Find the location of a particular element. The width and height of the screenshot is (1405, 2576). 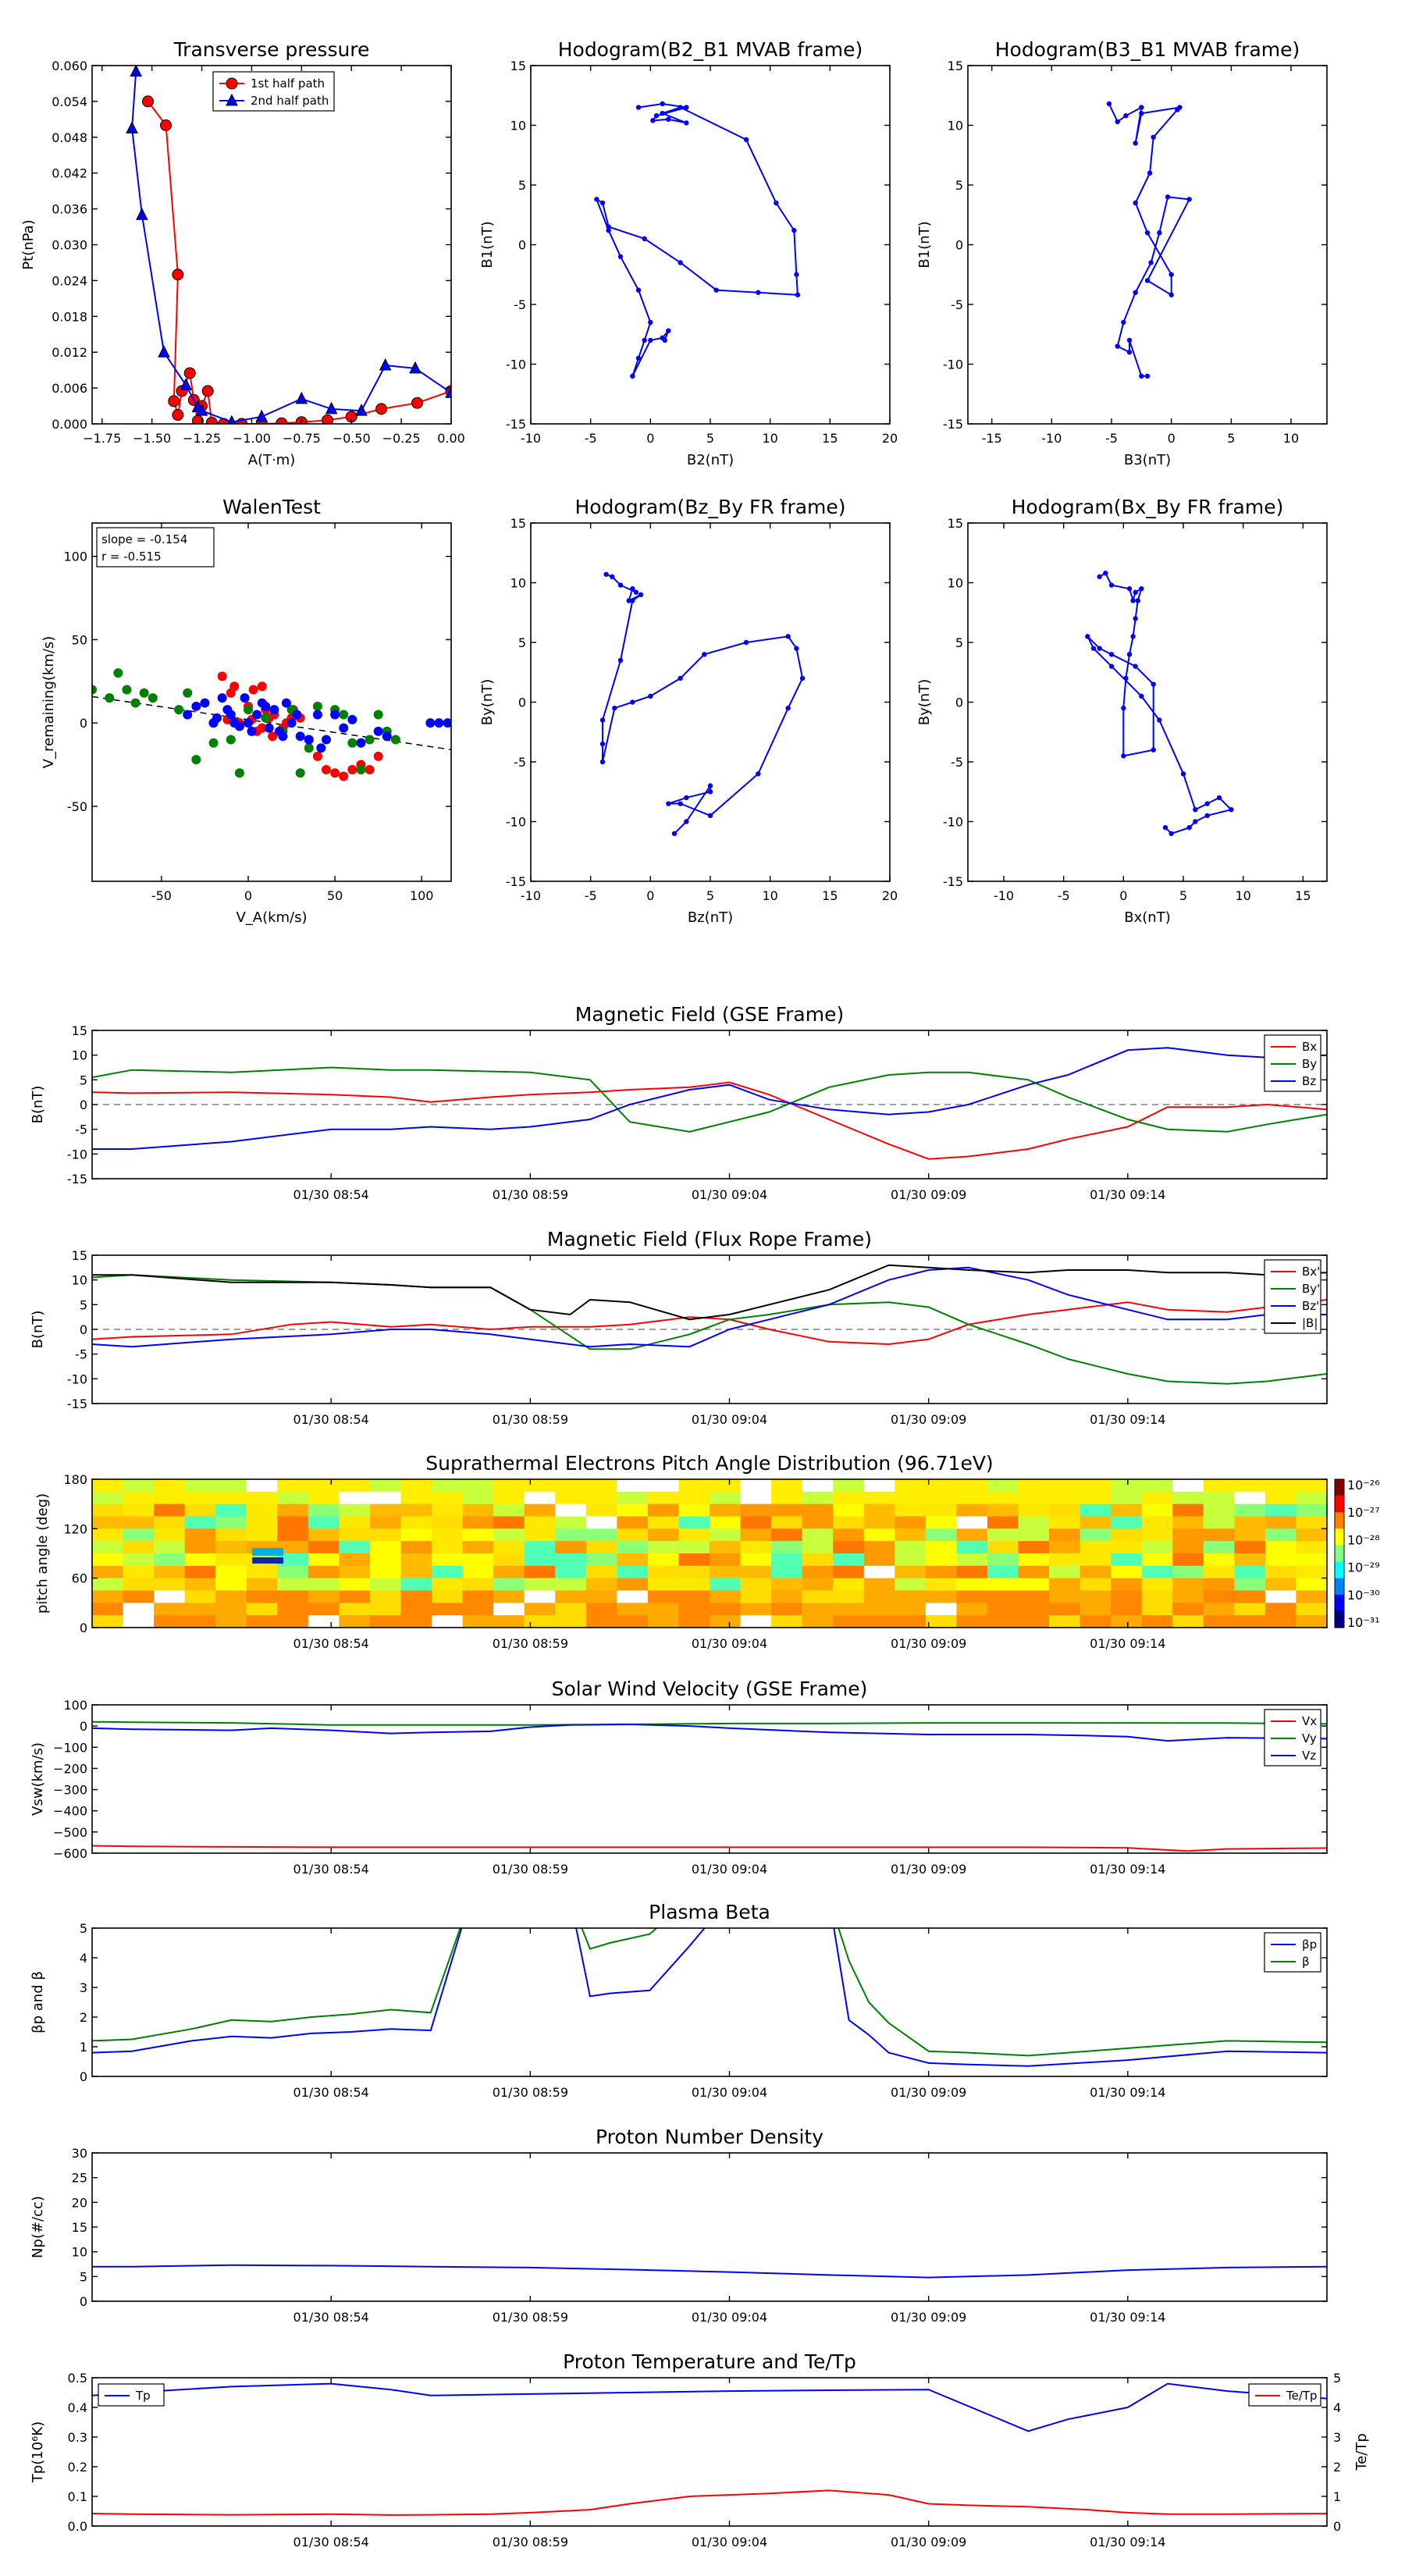

legend-label: β is located at coordinates (1306, 1962).